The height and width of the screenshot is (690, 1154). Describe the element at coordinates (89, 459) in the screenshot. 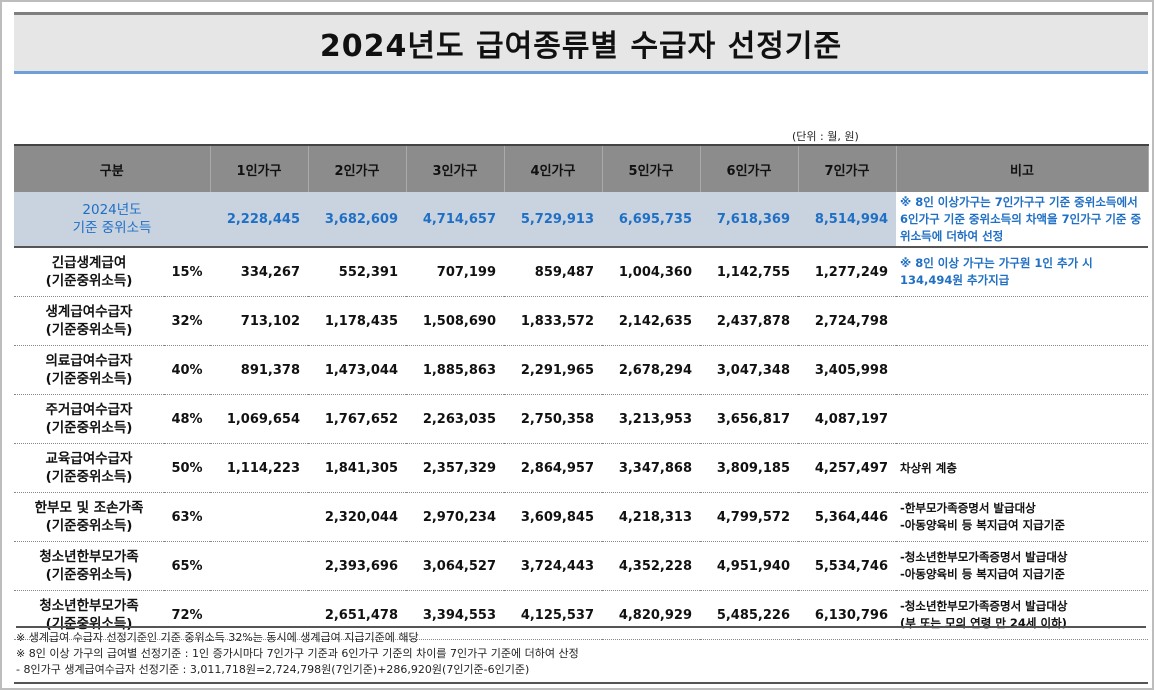

I see `row-label-line1: 교육급여수급자` at that location.